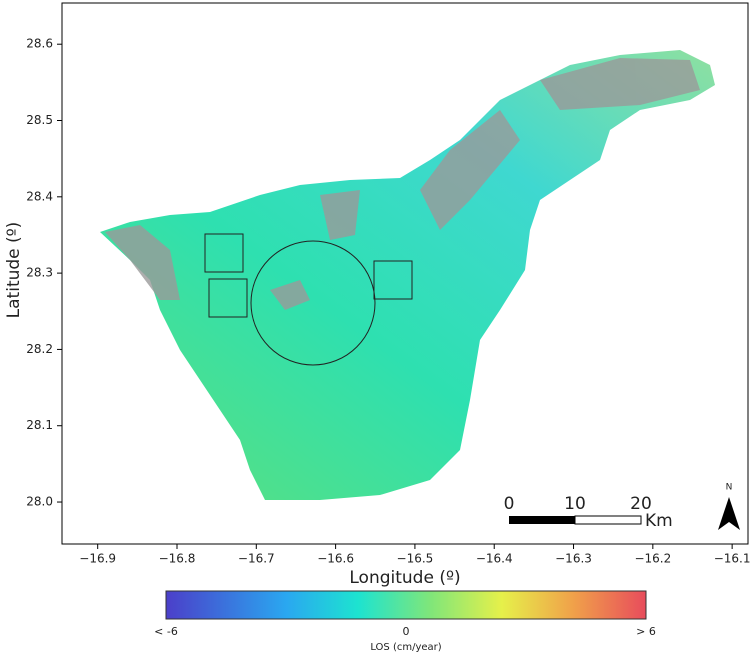  What do you see at coordinates (39, 44) in the screenshot?
I see `y-tick-label: 28.6` at bounding box center [39, 44].